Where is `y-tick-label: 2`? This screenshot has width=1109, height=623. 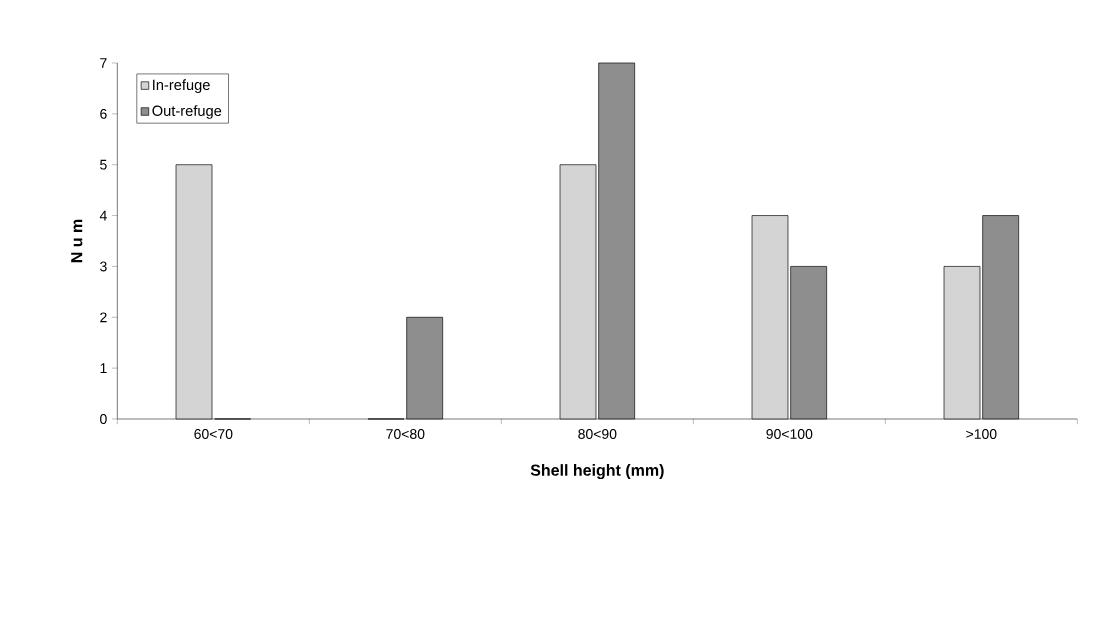
y-tick-label: 2 is located at coordinates (103, 317).